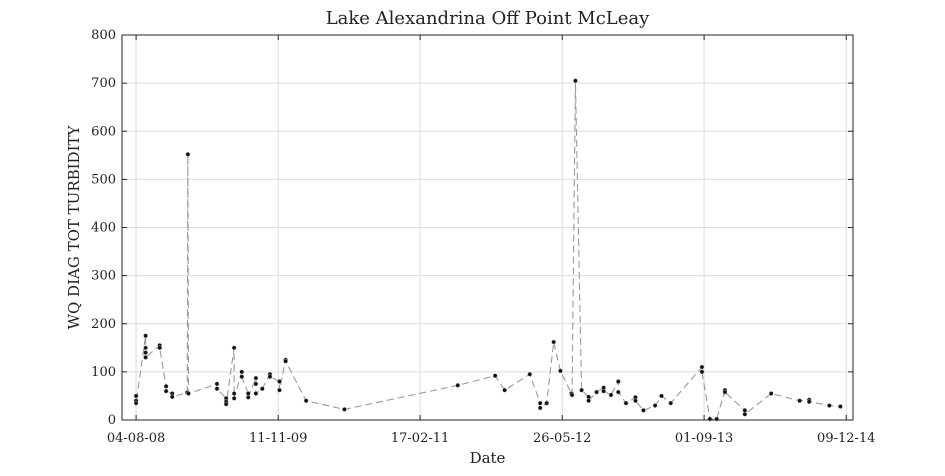 The image size is (945, 476). What do you see at coordinates (103, 228) in the screenshot?
I see `y-tick-label: 400` at bounding box center [103, 228].